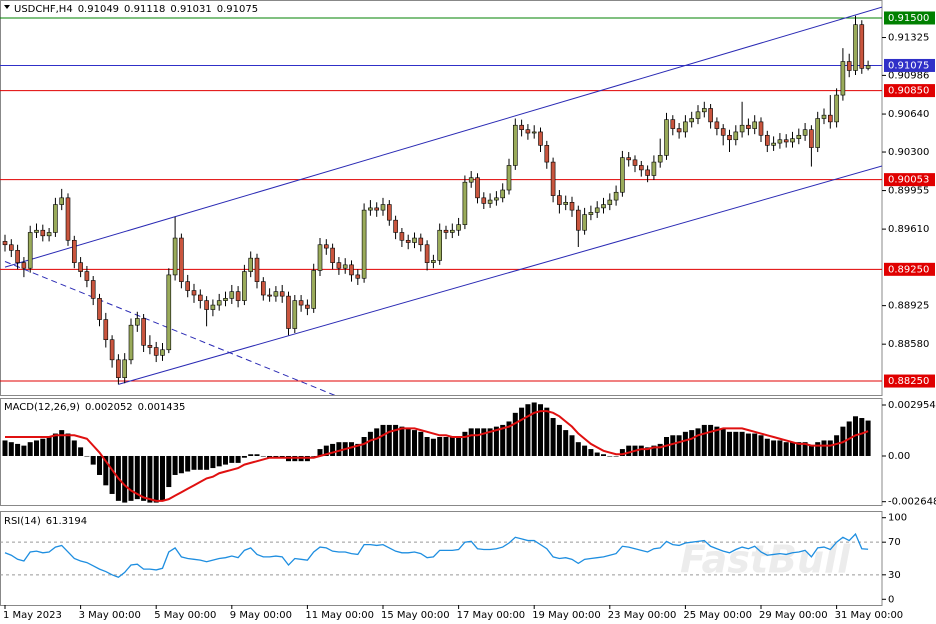 The height and width of the screenshot is (624, 936). I want to click on x-tick-label: 9 May 00:00, so click(261, 615).